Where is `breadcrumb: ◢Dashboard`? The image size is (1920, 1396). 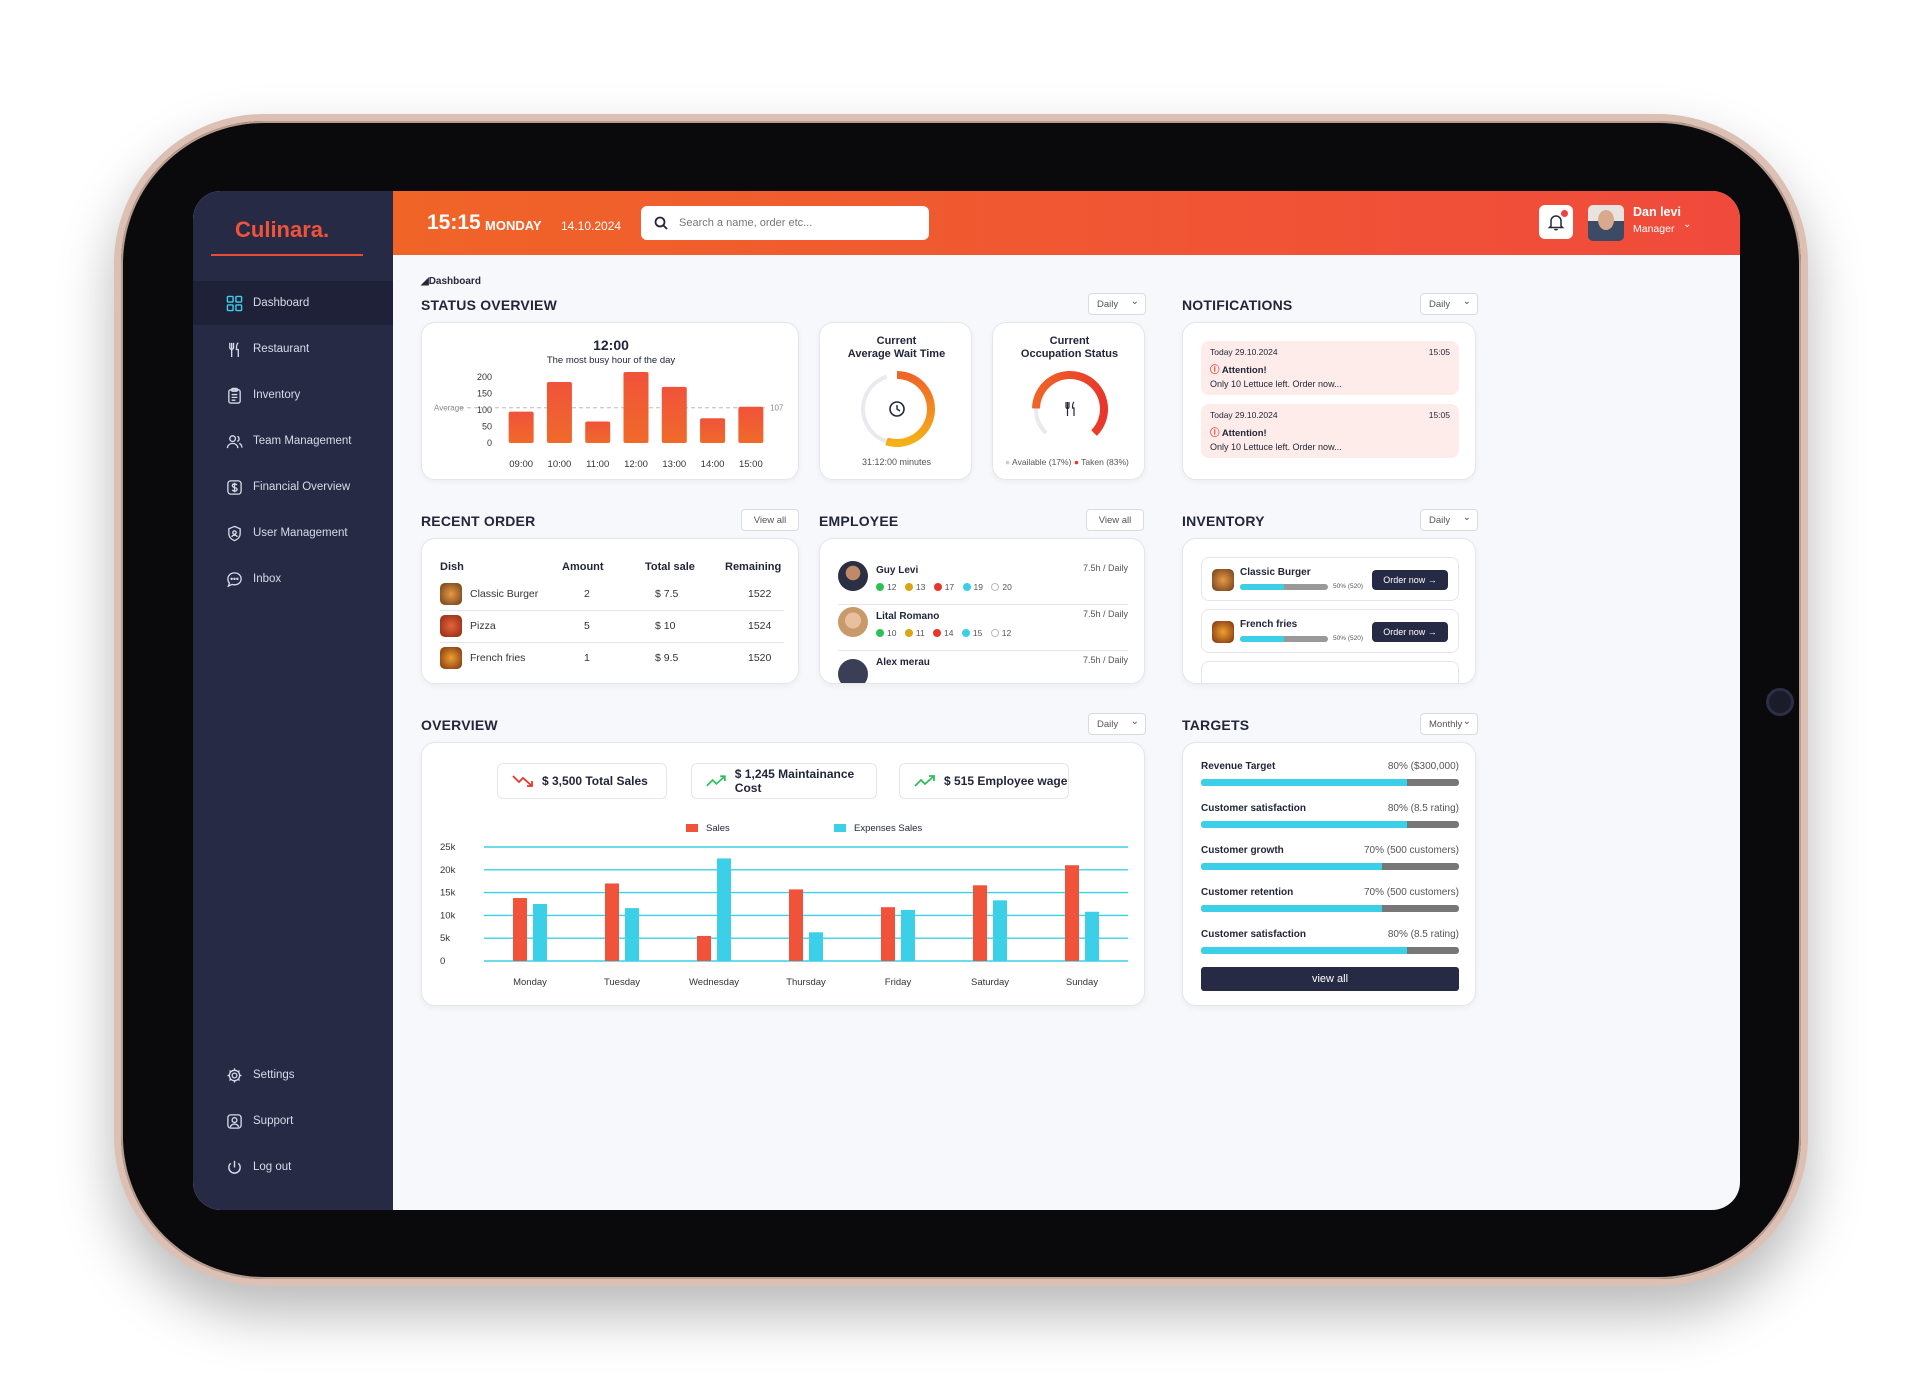
breadcrumb: ◢Dashboard is located at coordinates (451, 281).